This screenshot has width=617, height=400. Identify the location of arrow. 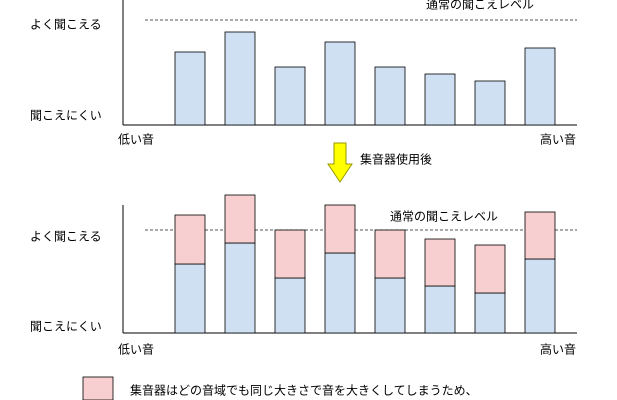
(340, 162).